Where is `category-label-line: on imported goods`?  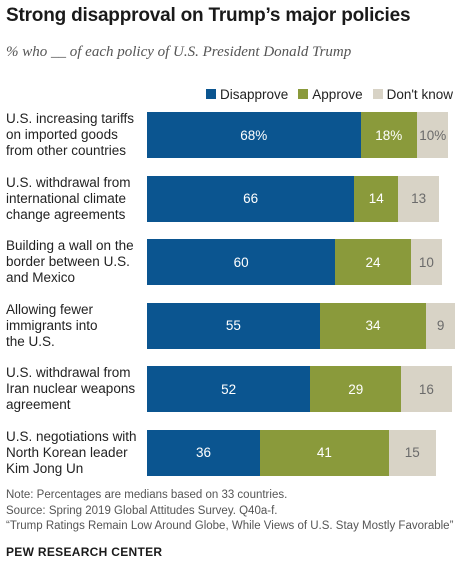
category-label-line: on imported goods is located at coordinates (62, 134).